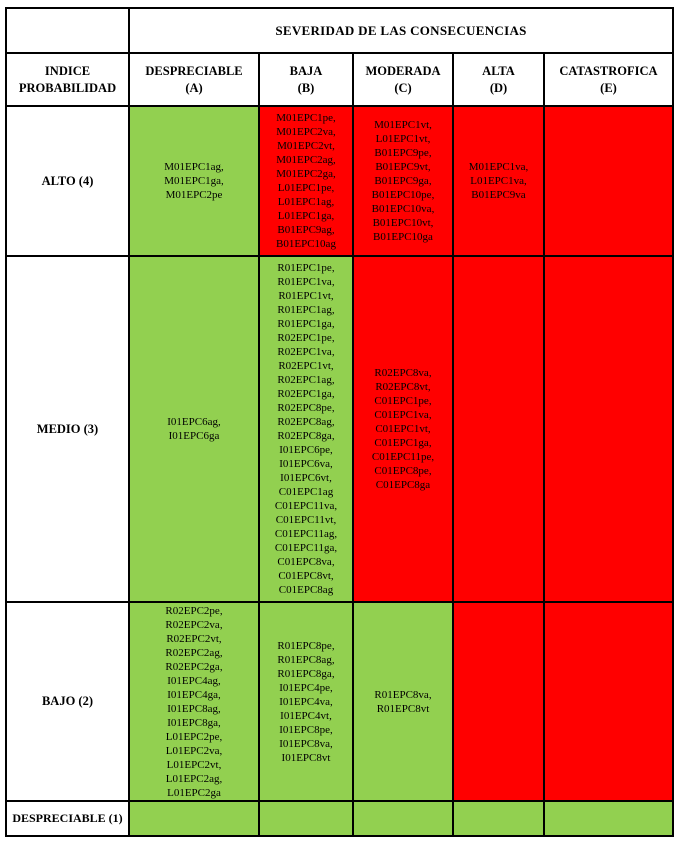 This screenshot has width=678, height=850. I want to click on row-label-alto: ALTO (4), so click(67, 181).